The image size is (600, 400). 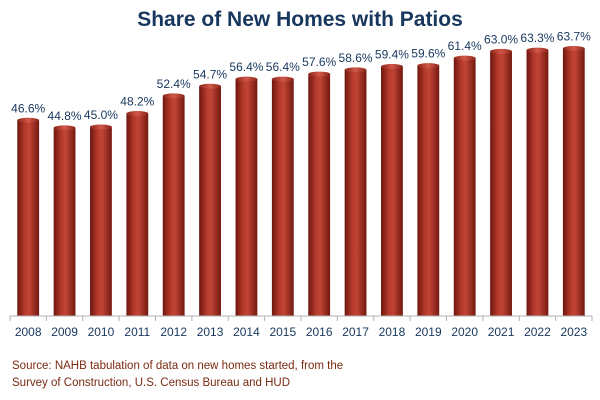 What do you see at coordinates (28, 120) in the screenshot?
I see `bar-cap-2008` at bounding box center [28, 120].